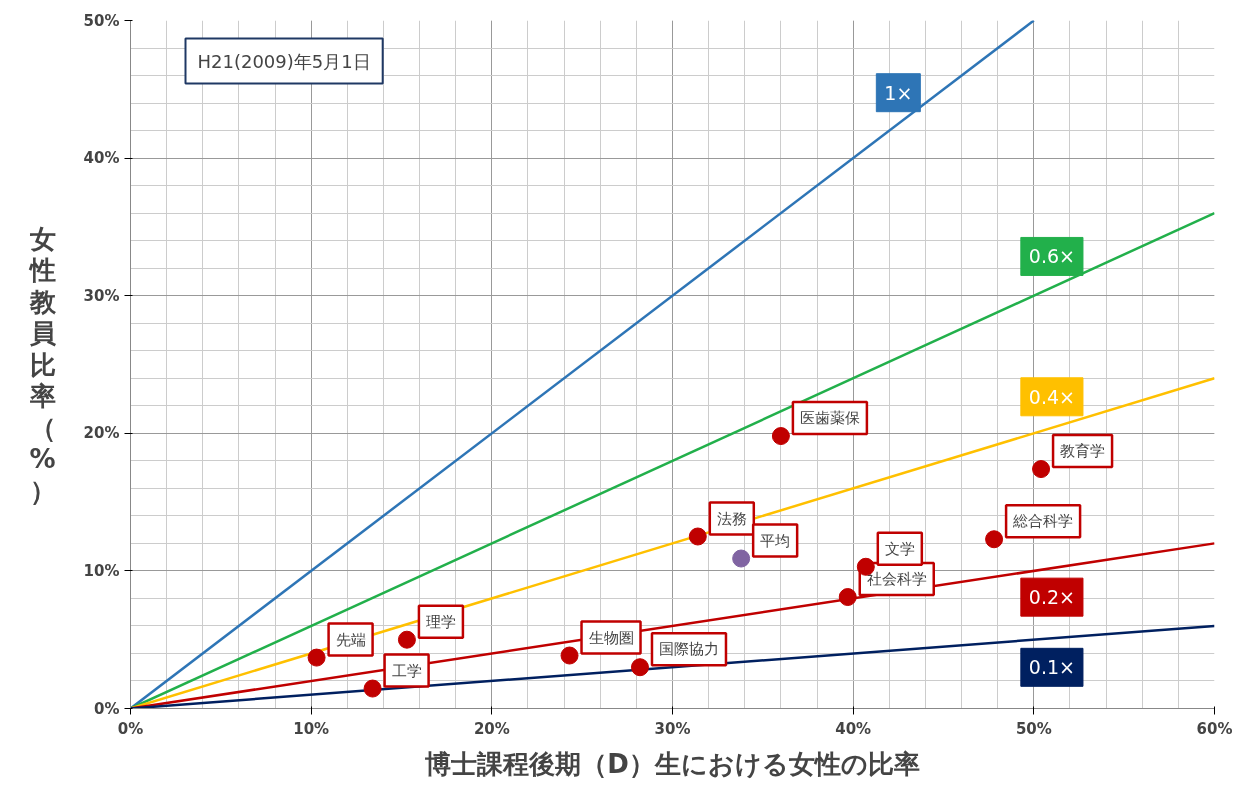 The height and width of the screenshot is (798, 1239). What do you see at coordinates (101, 433) in the screenshot?
I see `y-tick-label: 20%` at bounding box center [101, 433].